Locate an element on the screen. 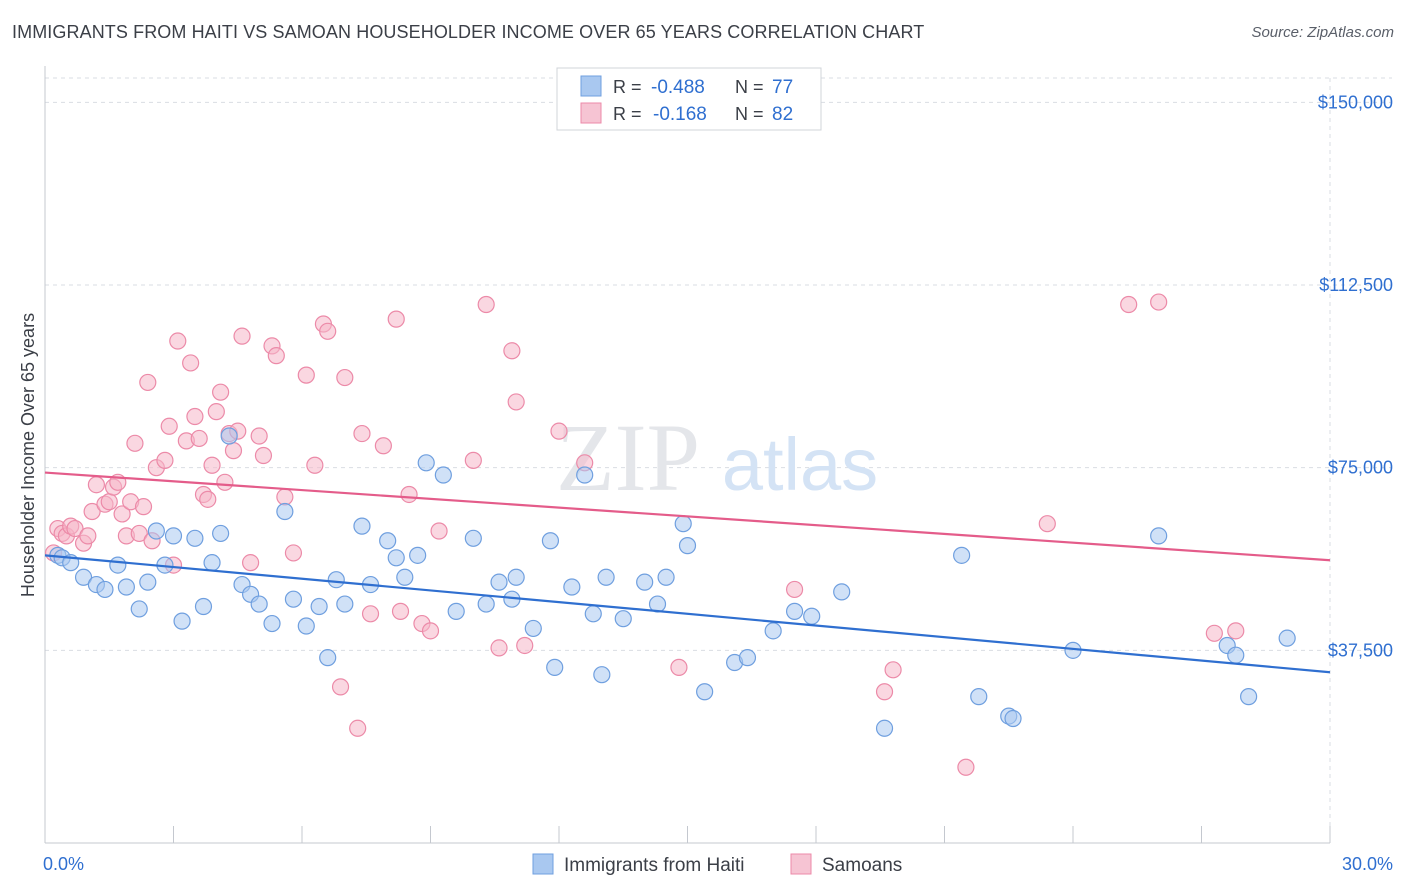 This screenshot has width=1406, height=892. legend-r-value-1: -0.488 is located at coordinates (678, 87).